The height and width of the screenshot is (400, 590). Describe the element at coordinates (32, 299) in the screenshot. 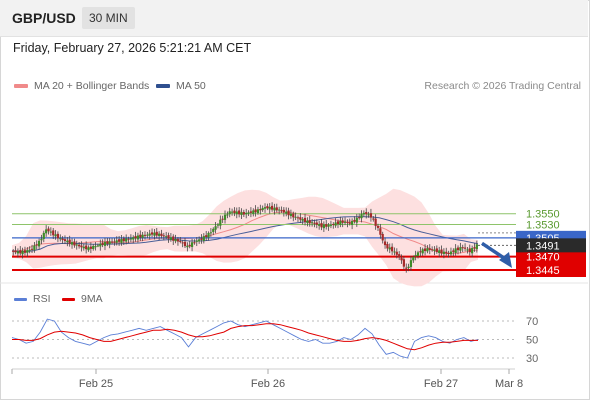

I see `legend-rsi: RSI` at that location.